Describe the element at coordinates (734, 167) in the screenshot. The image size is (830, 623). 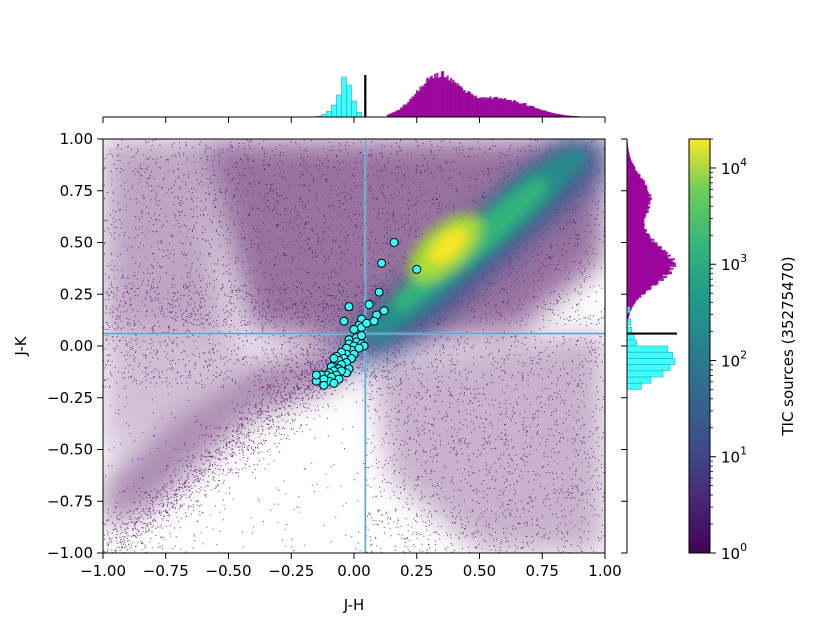
I see `colorbar-tick-label: 10⁴` at that location.